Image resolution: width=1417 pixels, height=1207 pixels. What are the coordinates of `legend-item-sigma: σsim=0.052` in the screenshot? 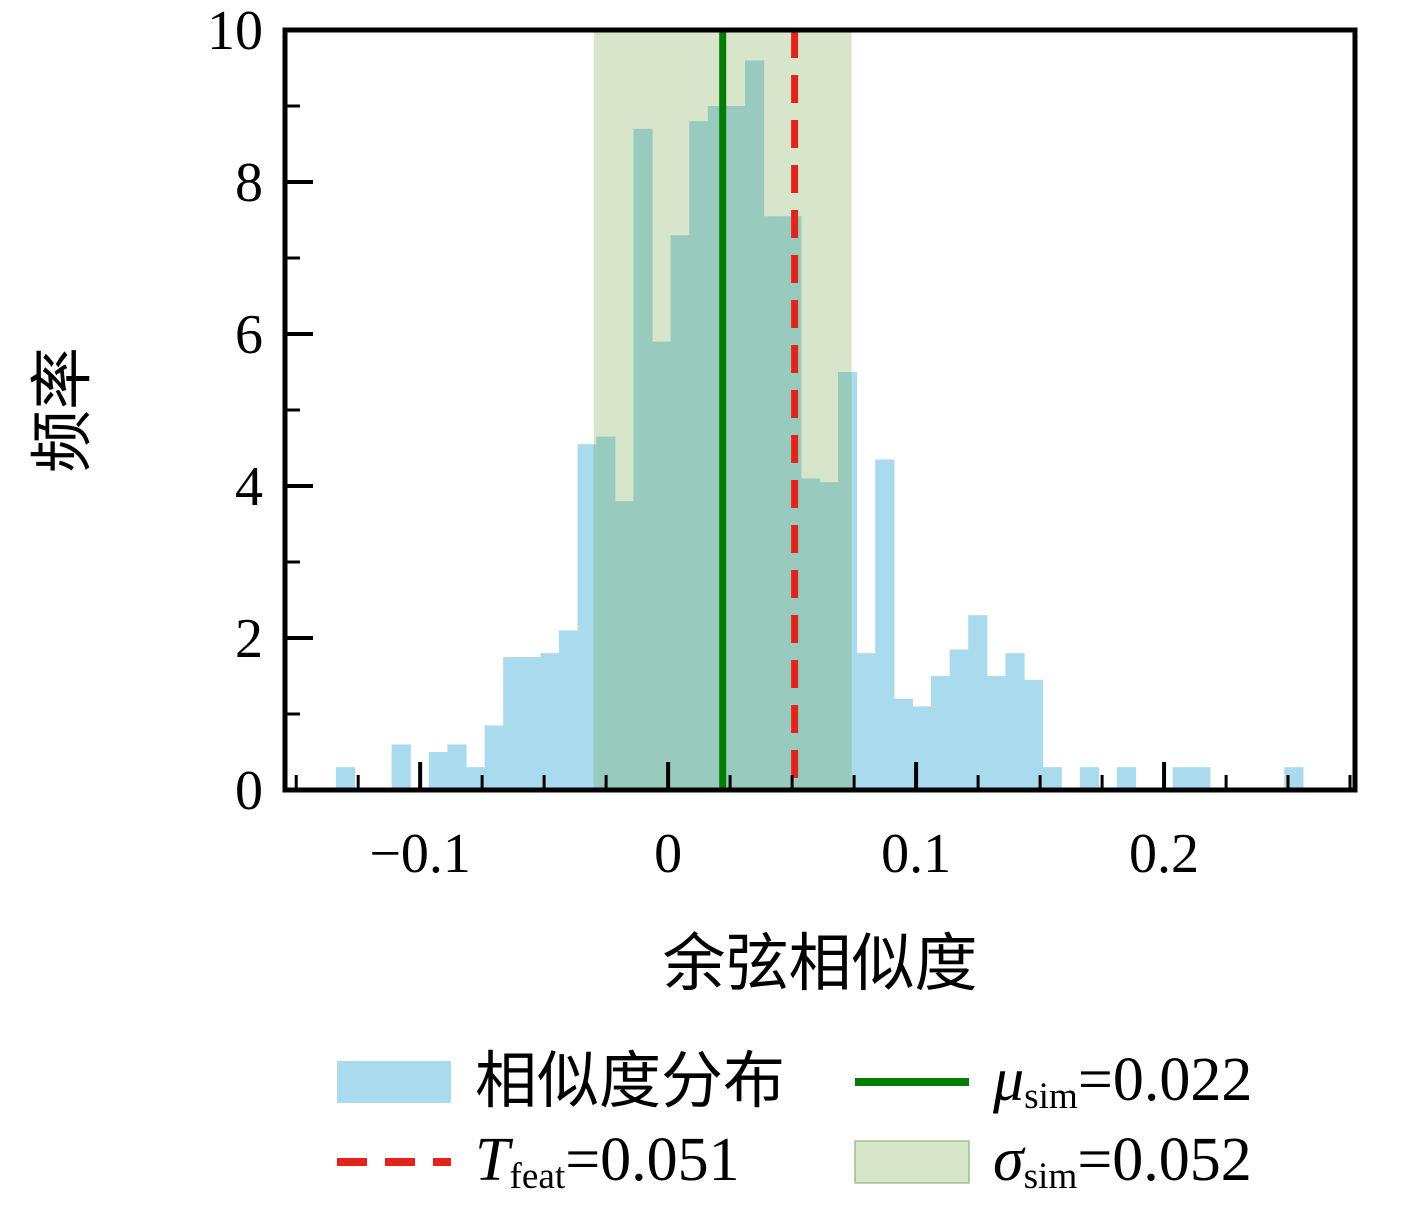 It's located at (1052, 1162).